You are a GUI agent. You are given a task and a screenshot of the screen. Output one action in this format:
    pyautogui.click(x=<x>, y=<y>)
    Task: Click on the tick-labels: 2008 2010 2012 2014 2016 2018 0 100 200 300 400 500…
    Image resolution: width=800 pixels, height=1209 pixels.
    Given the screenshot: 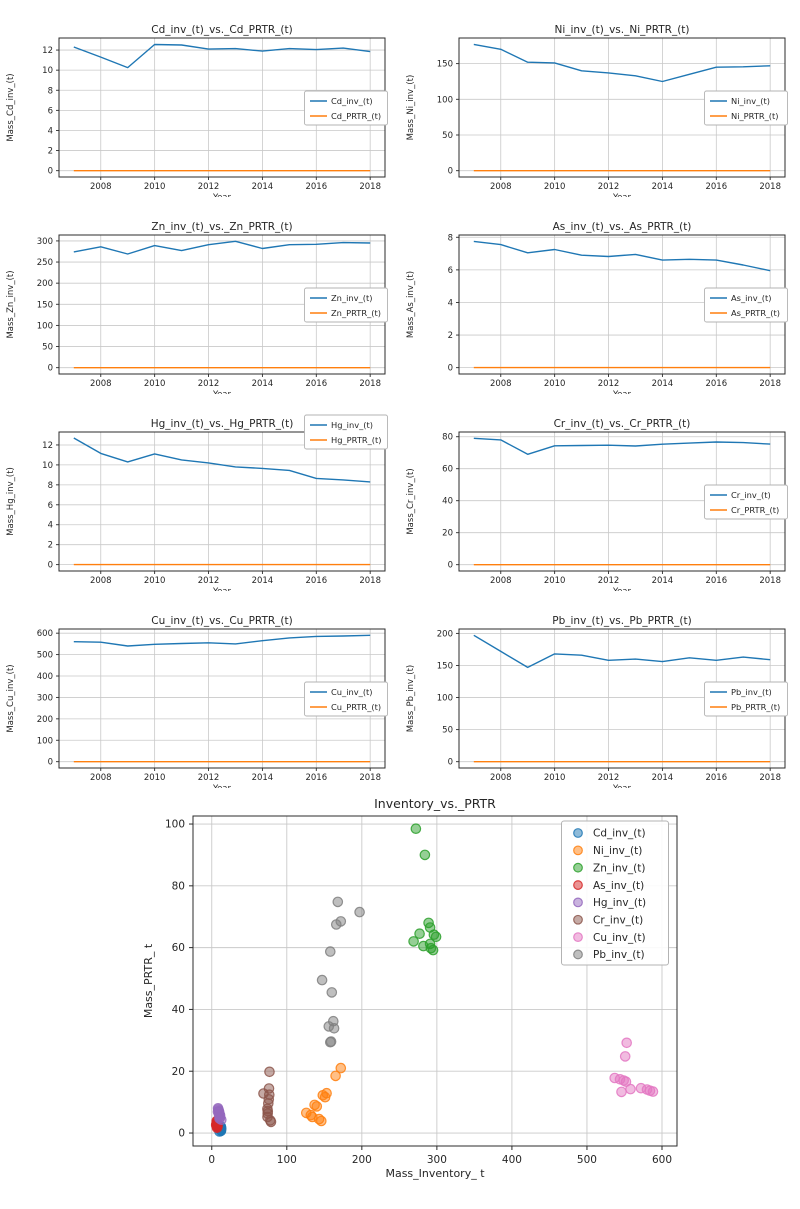 What is the action you would take?
    pyautogui.click(x=209, y=706)
    